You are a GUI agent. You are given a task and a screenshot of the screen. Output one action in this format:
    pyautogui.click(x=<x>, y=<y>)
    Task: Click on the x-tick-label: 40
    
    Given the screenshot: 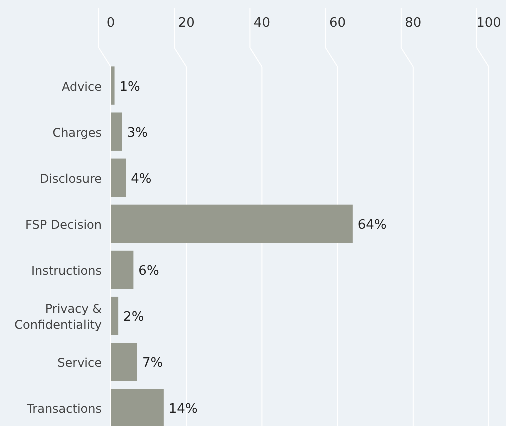 What is the action you would take?
    pyautogui.click(x=262, y=23)
    